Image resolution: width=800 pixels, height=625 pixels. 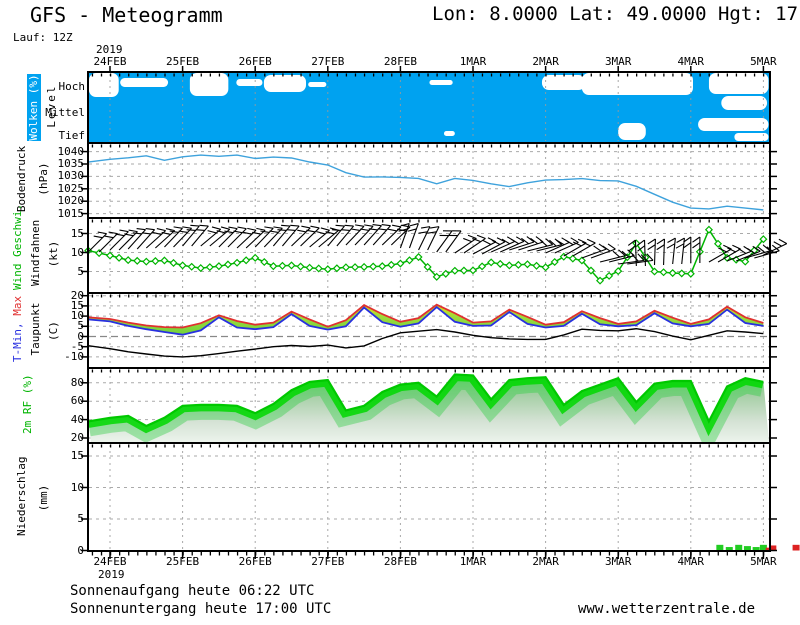 What do you see at coordinates (72, 135) in the screenshot?
I see `cloud-level-tief: Tief` at bounding box center [72, 135].